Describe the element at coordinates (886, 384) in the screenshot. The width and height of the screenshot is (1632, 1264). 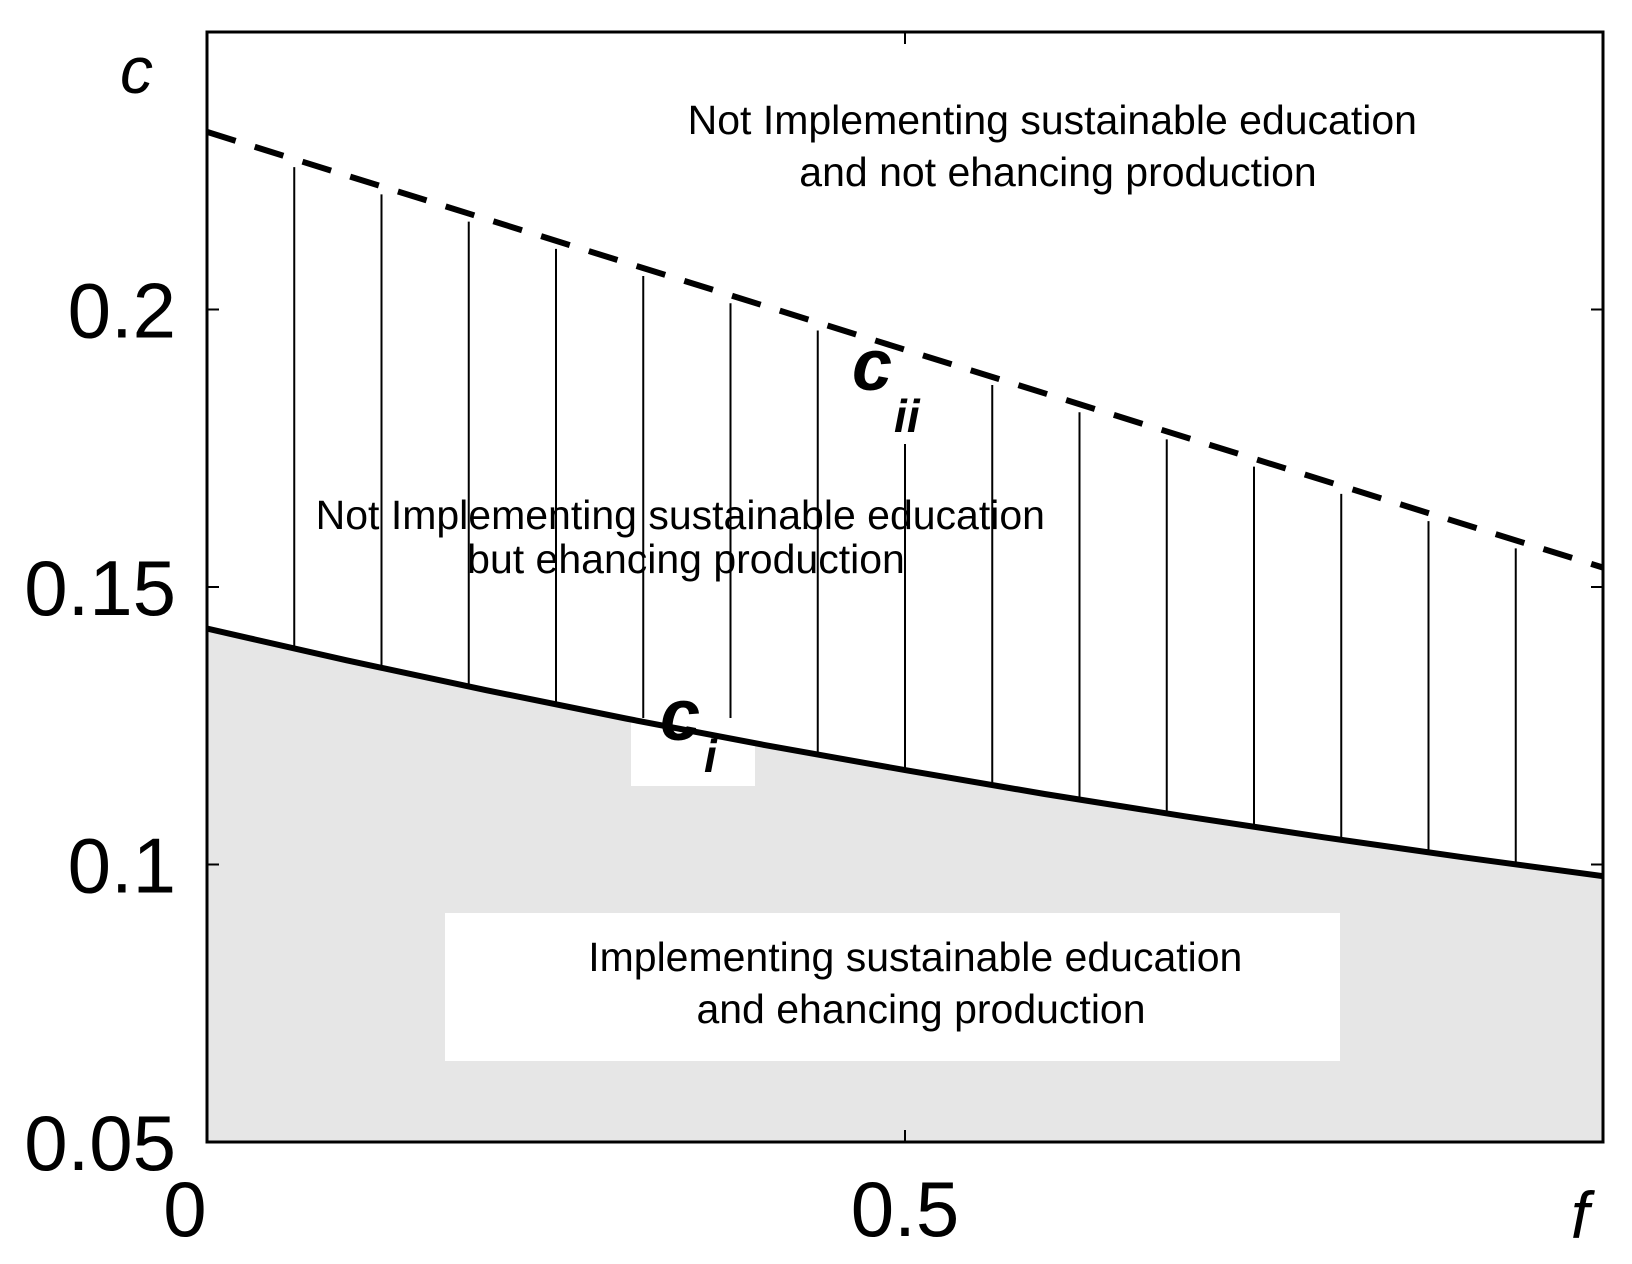
I see `curve-label-cii: cii` at that location.